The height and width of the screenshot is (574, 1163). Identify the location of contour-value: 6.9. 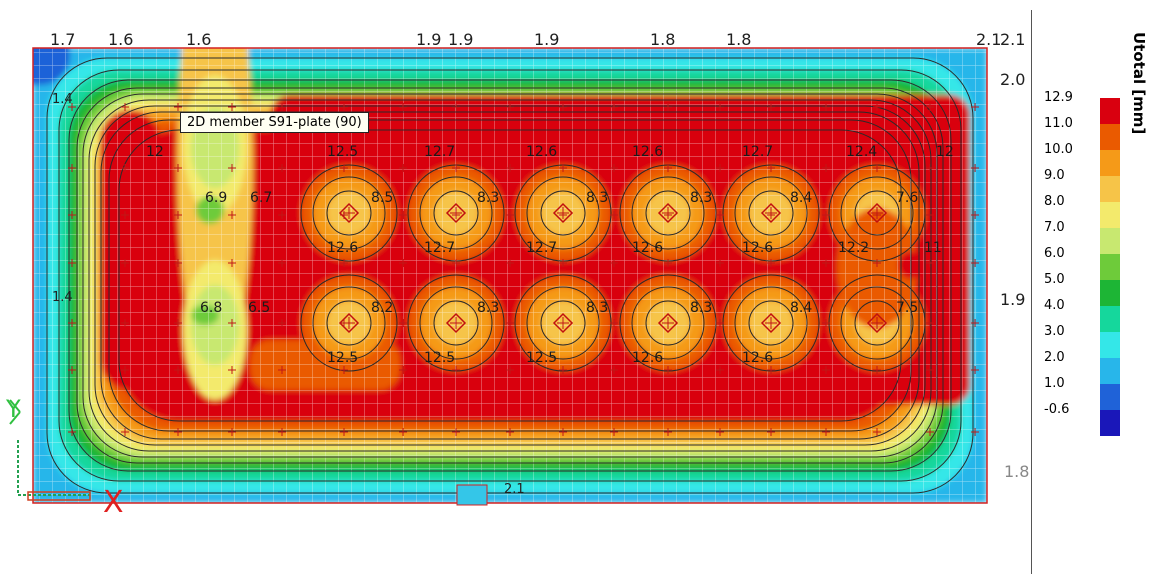
(216, 198).